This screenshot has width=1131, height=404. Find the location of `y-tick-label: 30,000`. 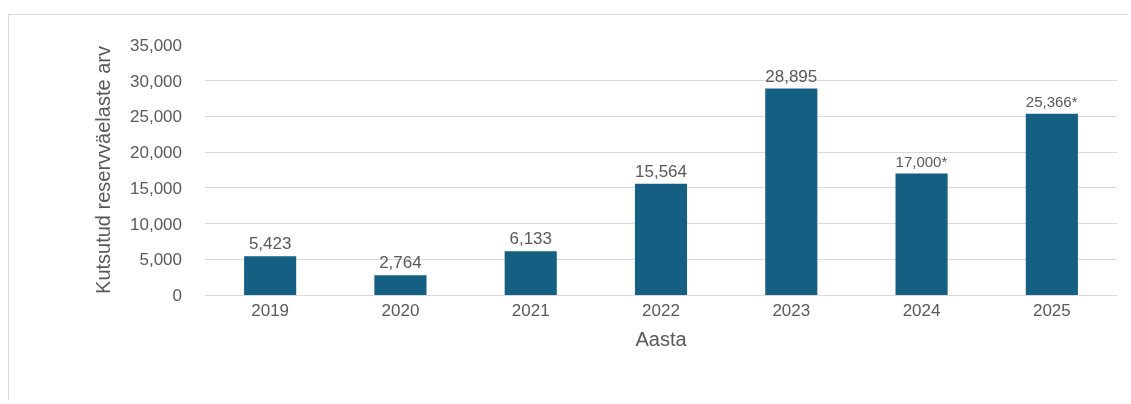

y-tick-label: 30,000 is located at coordinates (156, 81).